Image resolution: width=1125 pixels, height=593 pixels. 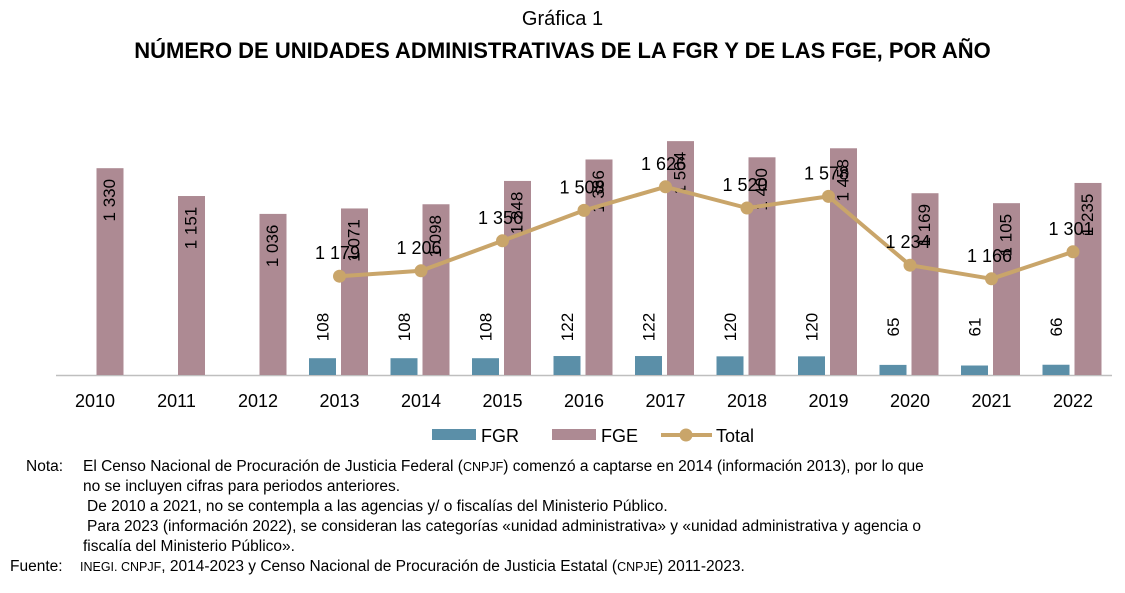 I want to click on legend-fgr-swatch, so click(x=454, y=434).